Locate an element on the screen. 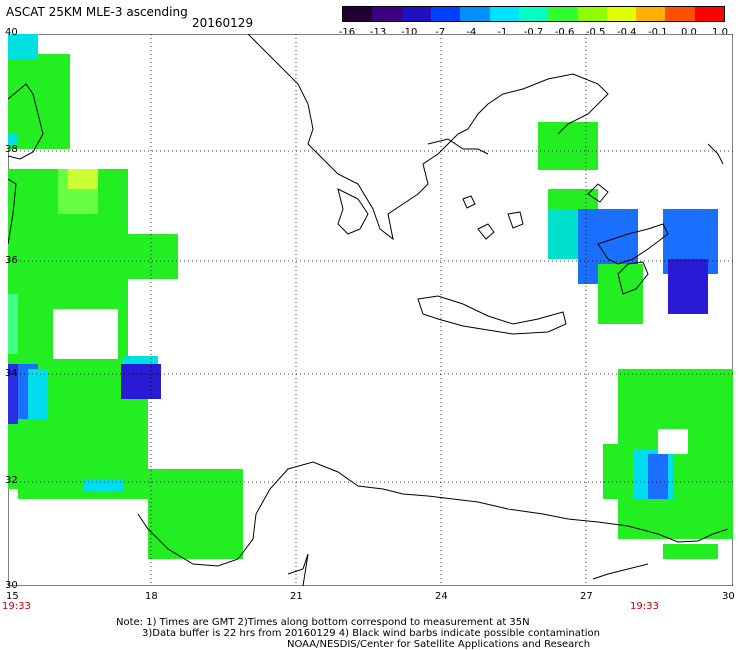  lon-label-15: 15 is located at coordinates (12, 596).